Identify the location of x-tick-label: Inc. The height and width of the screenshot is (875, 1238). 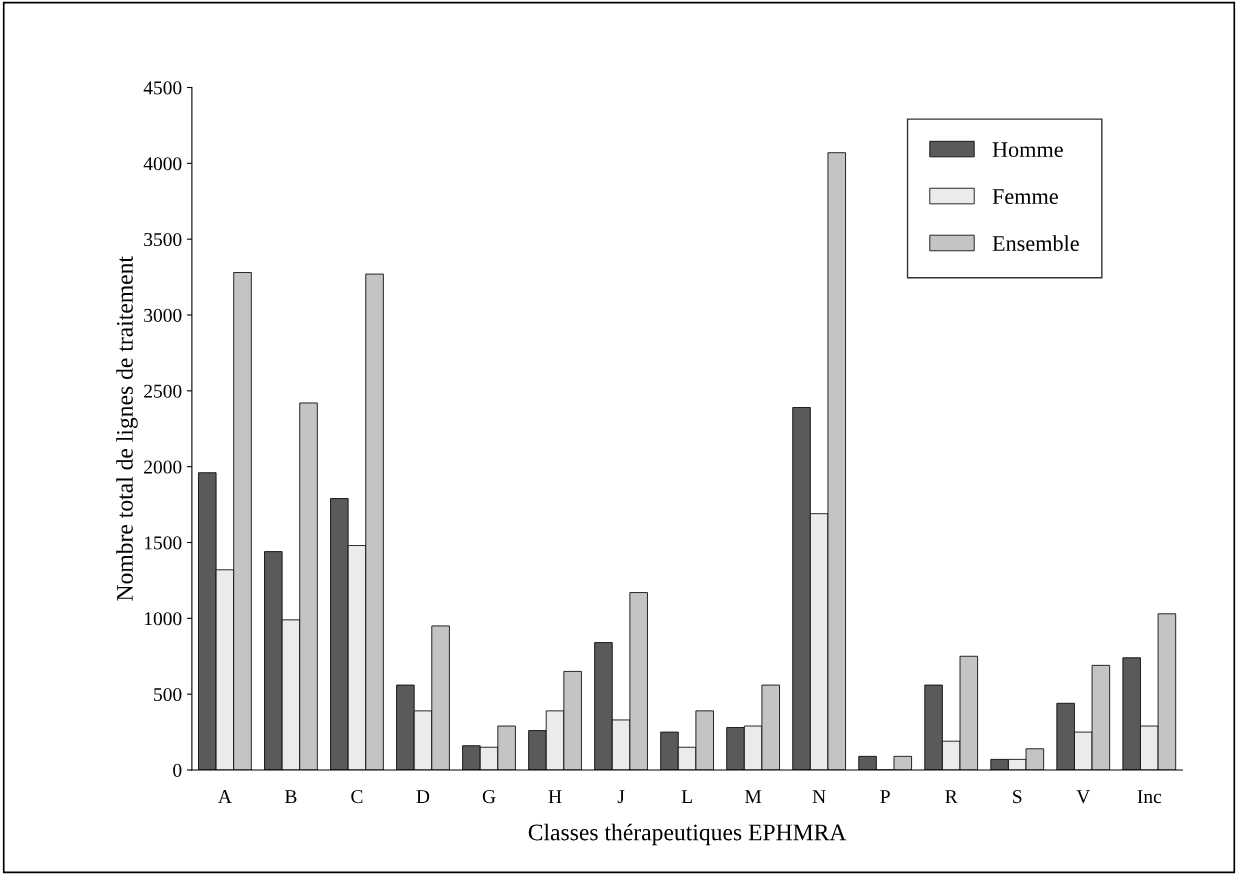
(1149, 797).